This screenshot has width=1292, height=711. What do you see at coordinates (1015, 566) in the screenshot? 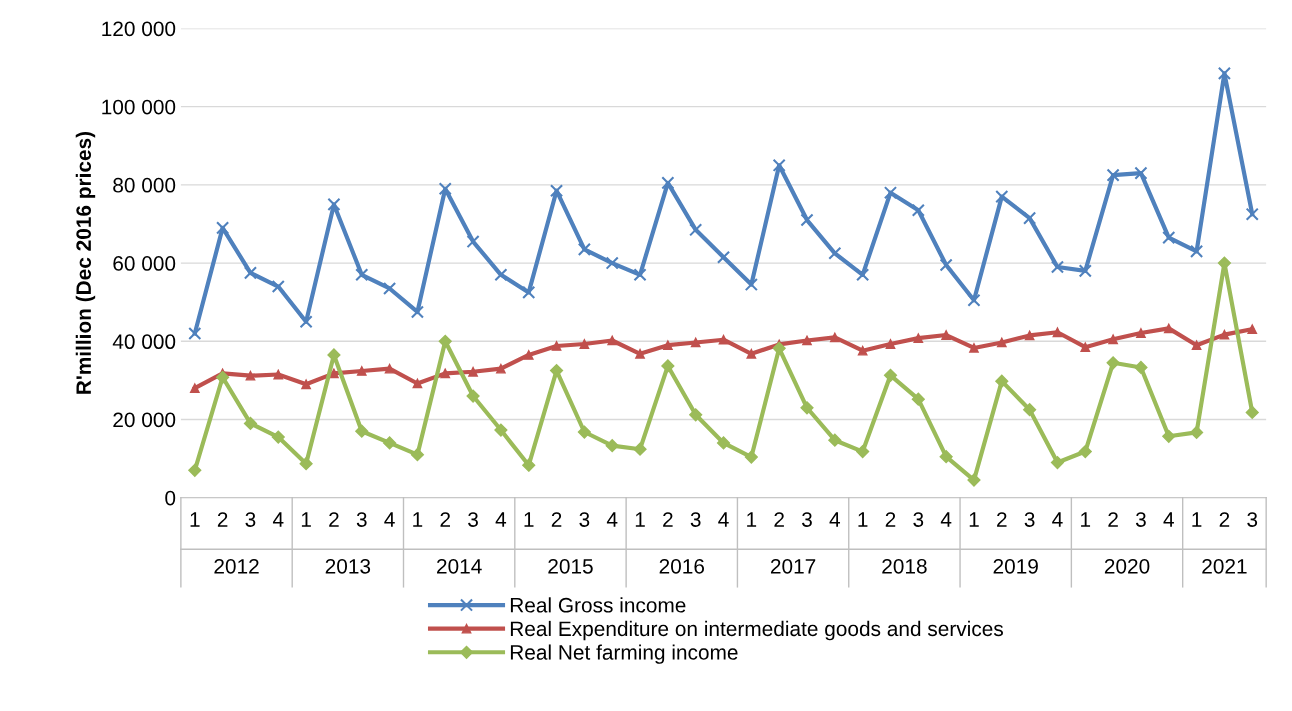
I see `text: 2019` at bounding box center [1015, 566].